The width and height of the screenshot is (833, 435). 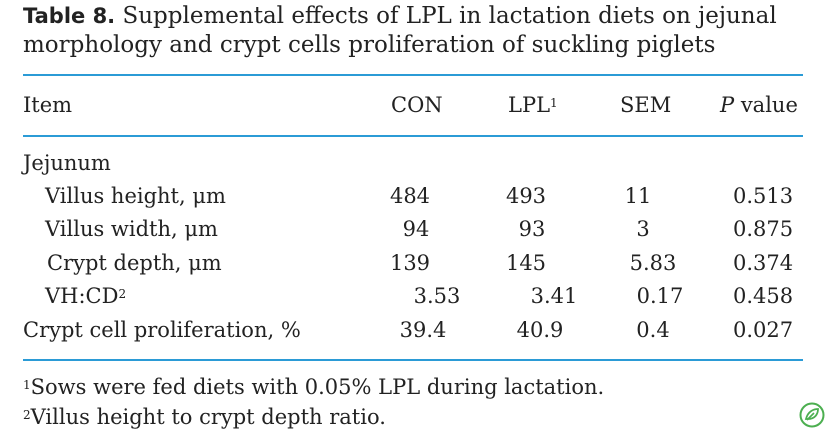 I want to click on row-con: 3.53, so click(x=437, y=296).